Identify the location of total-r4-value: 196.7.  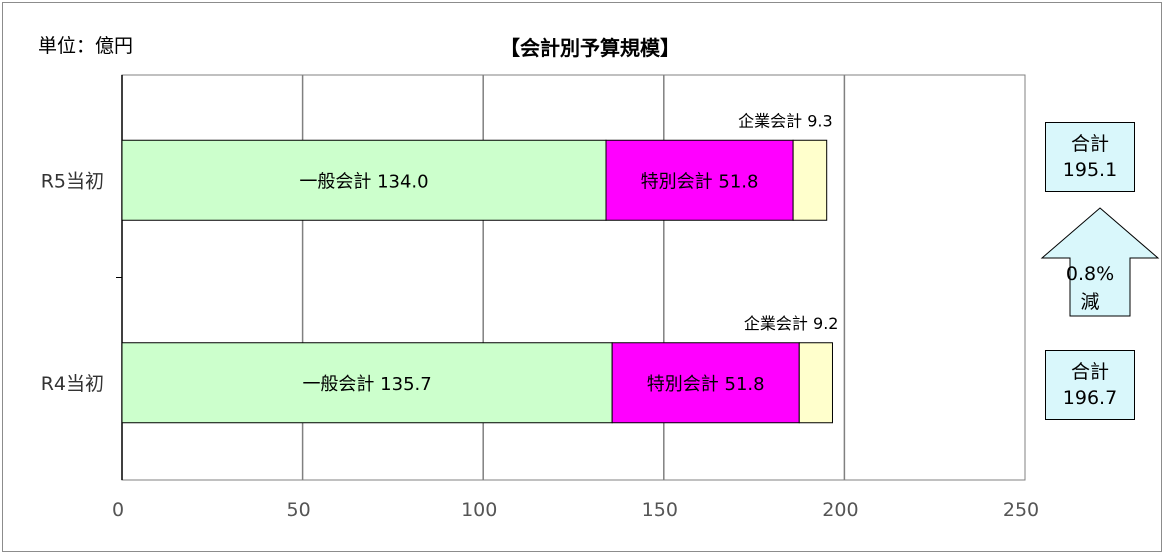
(1090, 398).